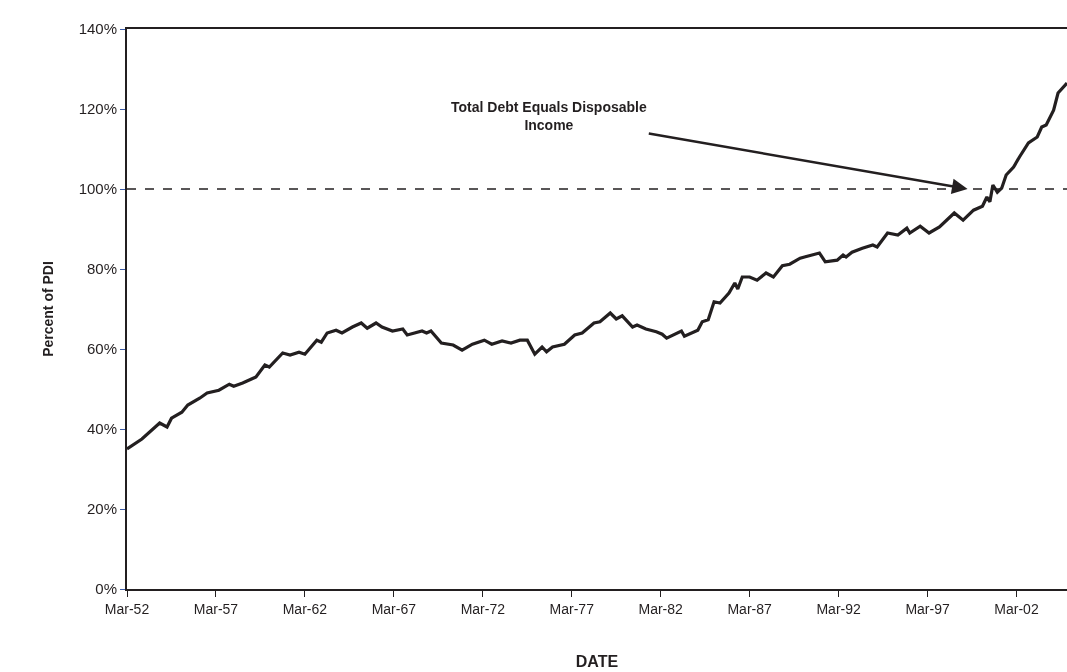 The width and height of the screenshot is (1067, 672). What do you see at coordinates (127, 608) in the screenshot?
I see `x-tick-label: Mar-52` at bounding box center [127, 608].